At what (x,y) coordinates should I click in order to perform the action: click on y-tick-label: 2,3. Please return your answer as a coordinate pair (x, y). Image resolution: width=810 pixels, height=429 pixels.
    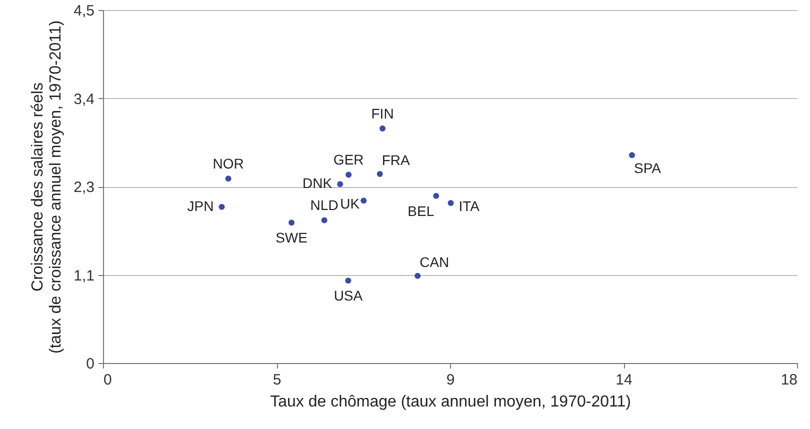
    Looking at the image, I should click on (84, 187).